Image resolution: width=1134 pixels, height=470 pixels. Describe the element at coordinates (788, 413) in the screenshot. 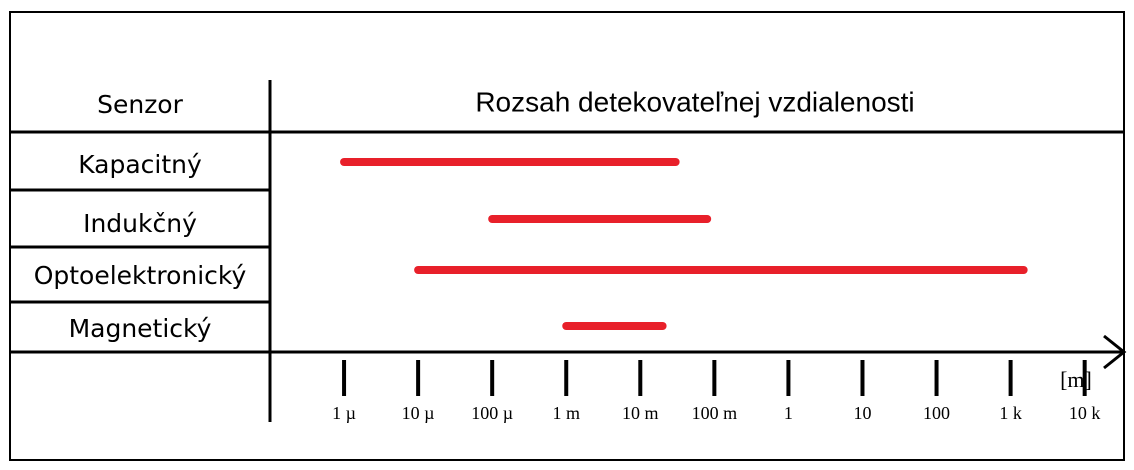

I see `x-tick-label: 1` at that location.